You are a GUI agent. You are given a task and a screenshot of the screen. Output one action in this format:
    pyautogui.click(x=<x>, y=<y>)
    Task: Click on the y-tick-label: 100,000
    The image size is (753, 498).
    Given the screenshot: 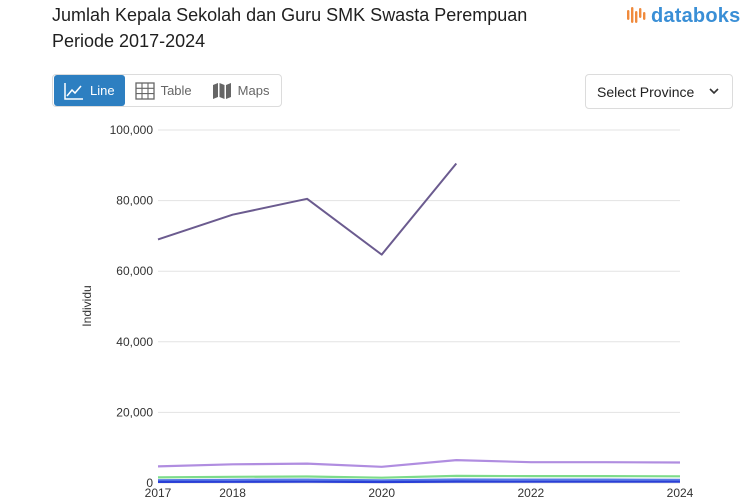 What is the action you would take?
    pyautogui.click(x=132, y=130)
    